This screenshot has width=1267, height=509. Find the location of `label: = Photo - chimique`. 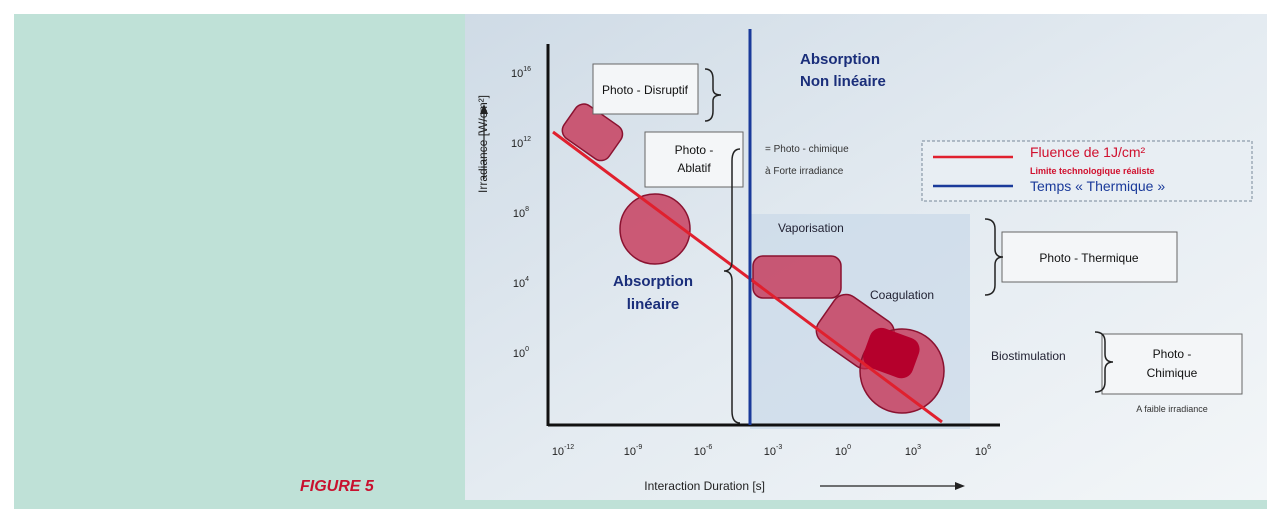

label: = Photo - chimique is located at coordinates (807, 149).